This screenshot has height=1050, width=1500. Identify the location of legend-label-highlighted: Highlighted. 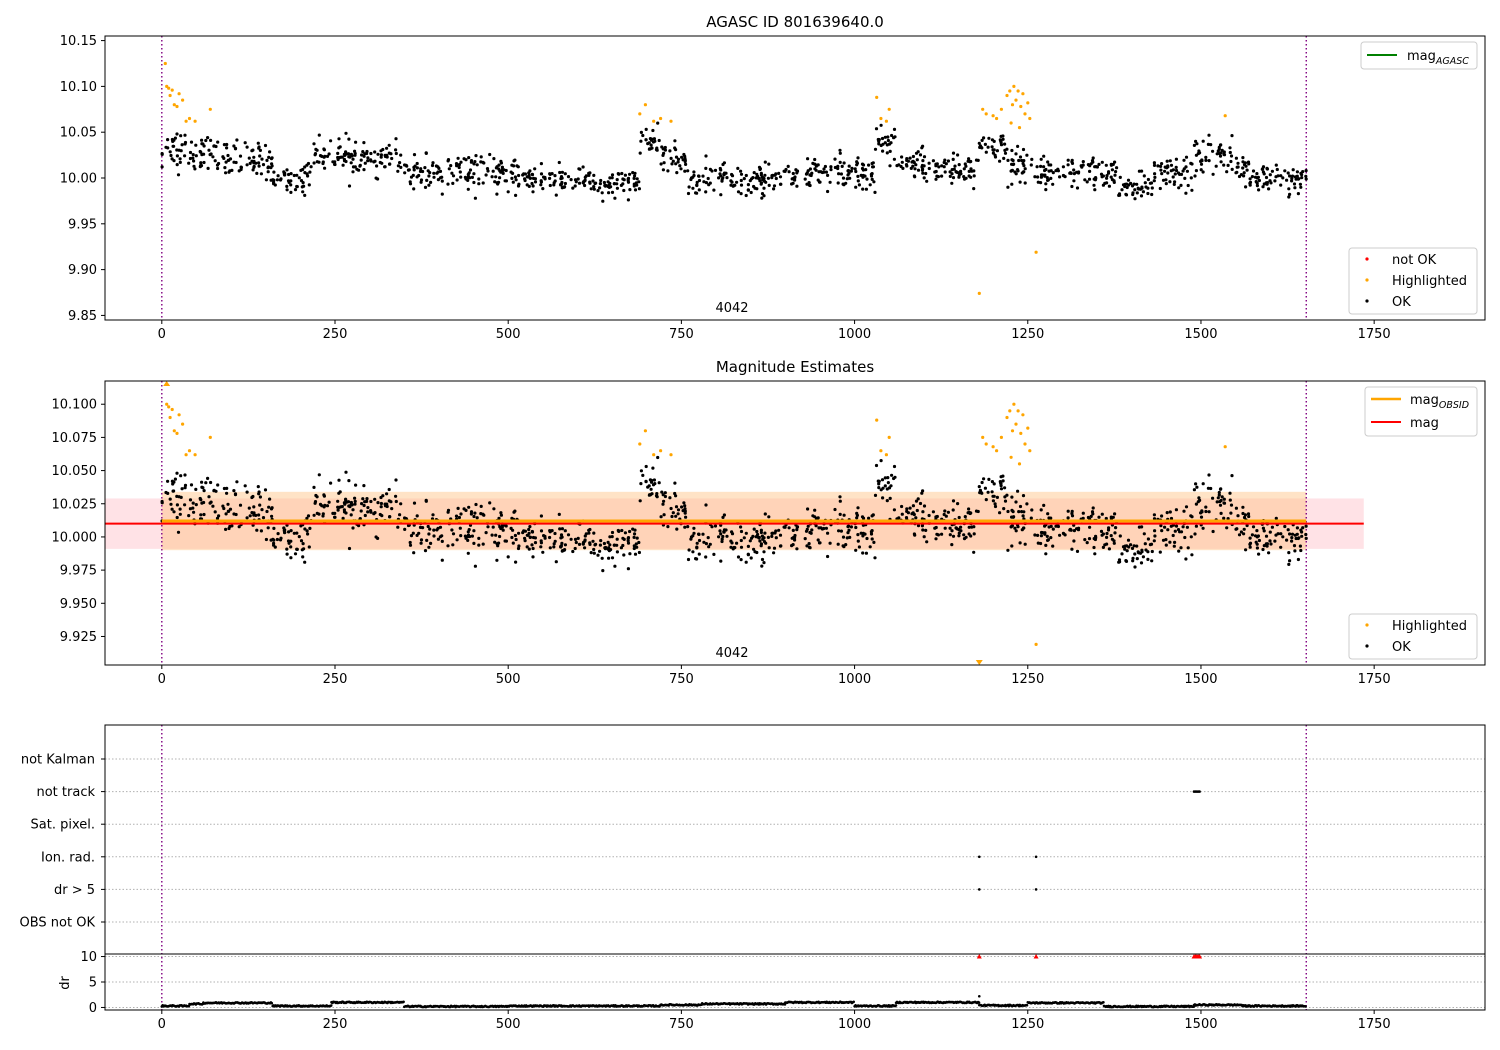
(1429, 281).